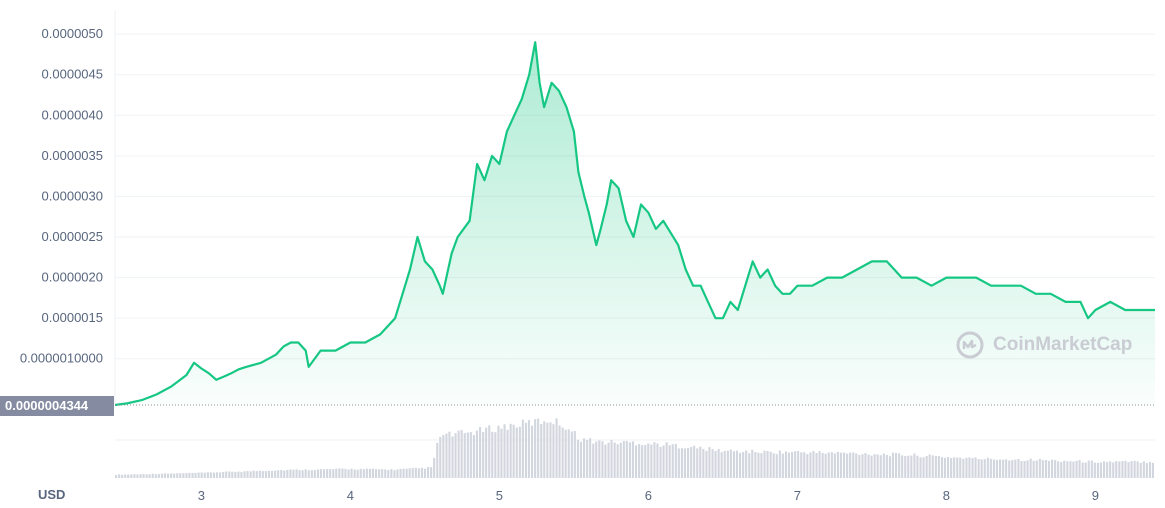 This screenshot has height=508, width=1165. What do you see at coordinates (57, 406) in the screenshot?
I see `baseline-price-badge: 0.0000004344` at bounding box center [57, 406].